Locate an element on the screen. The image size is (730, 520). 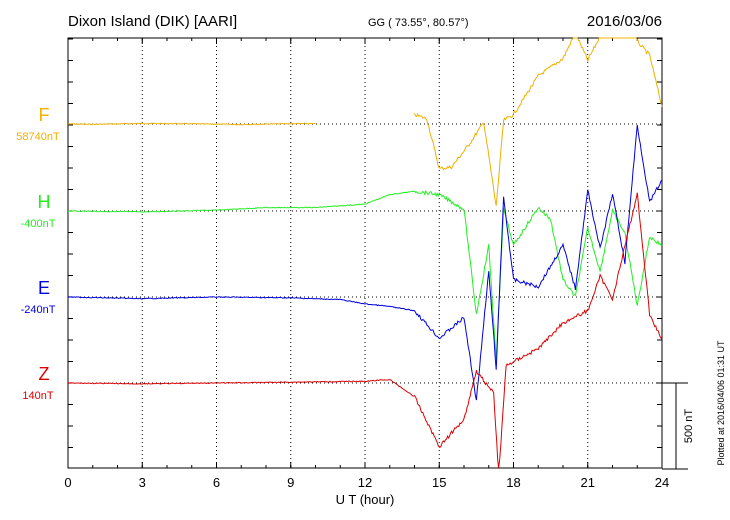
x-axis-label: U T (hour) is located at coordinates (365, 499).